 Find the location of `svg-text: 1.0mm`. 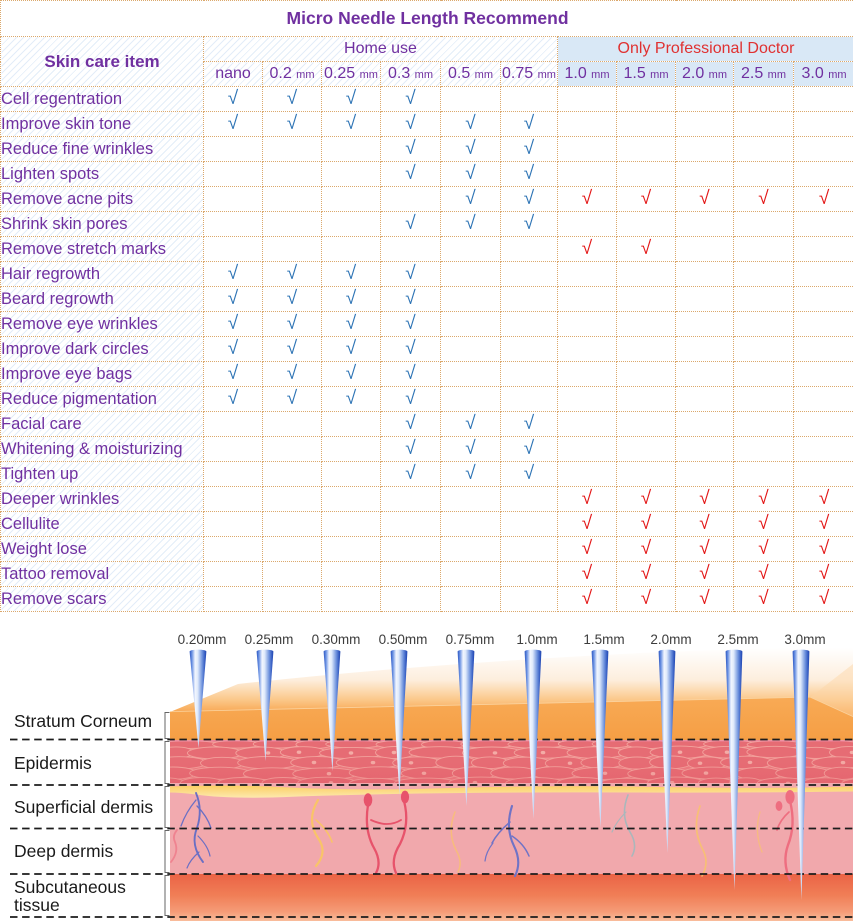

svg-text: 1.0mm is located at coordinates (536, 639).